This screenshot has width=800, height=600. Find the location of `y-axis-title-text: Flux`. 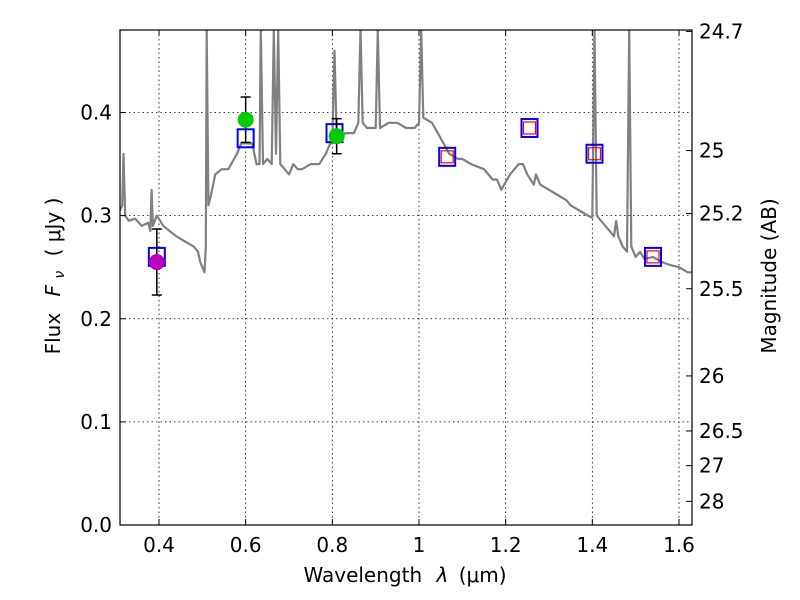

y-axis-title-text: Flux is located at coordinates (53, 334).